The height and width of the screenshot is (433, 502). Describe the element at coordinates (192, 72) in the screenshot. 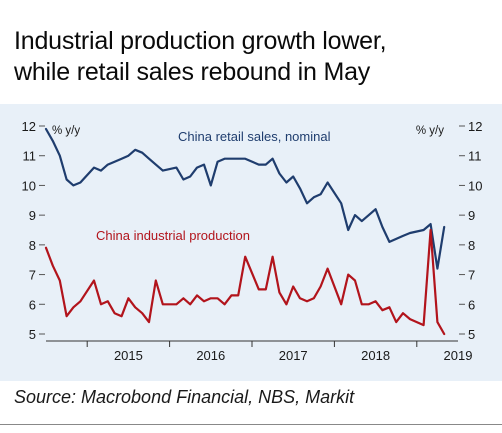

I see `title-line-2: while retail sales rebound in May` at that location.